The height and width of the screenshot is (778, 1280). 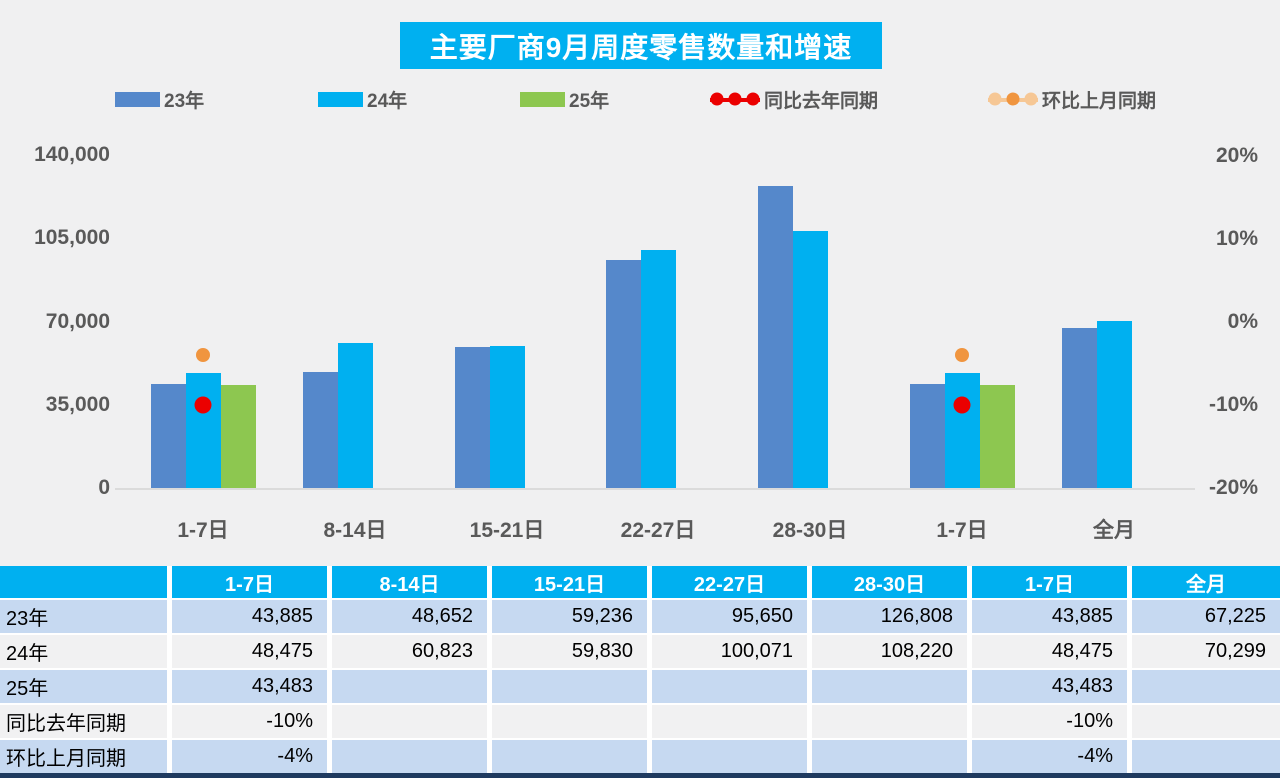 I want to click on table-row-label-1: 24年, so click(x=83, y=651).